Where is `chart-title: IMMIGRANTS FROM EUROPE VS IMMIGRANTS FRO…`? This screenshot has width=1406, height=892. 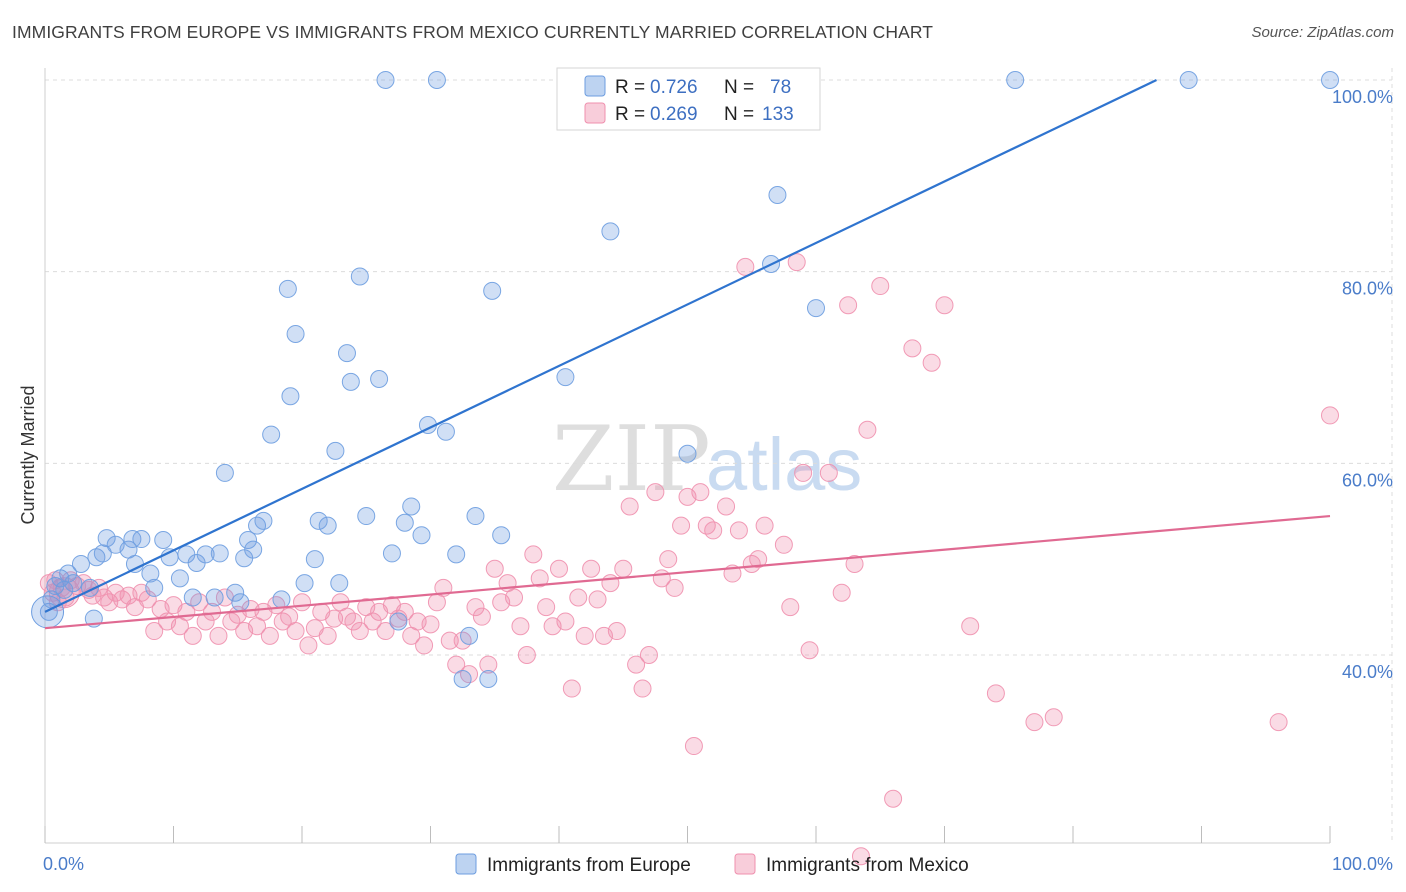 chart-title: IMMIGRANTS FROM EUROPE VS IMMIGRANTS FRO… is located at coordinates (473, 32).